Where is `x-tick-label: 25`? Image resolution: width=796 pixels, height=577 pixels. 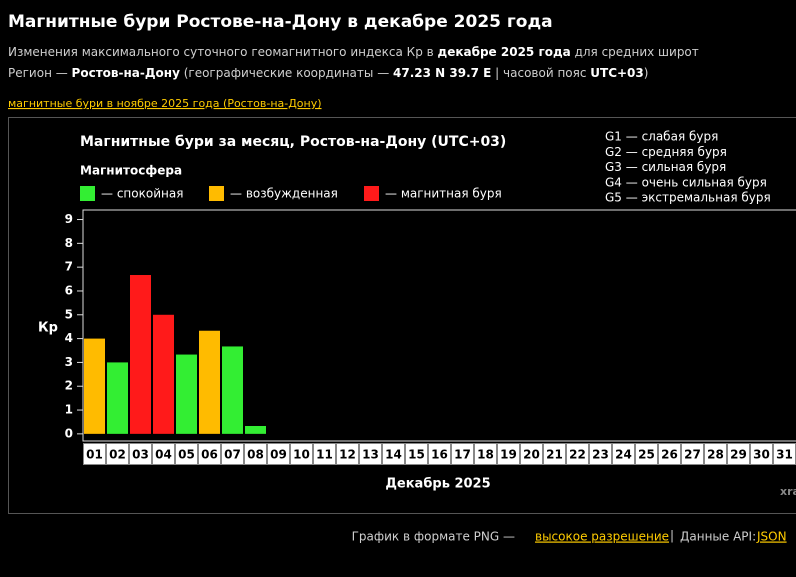
x-tick-label: 25 is located at coordinates (646, 455).